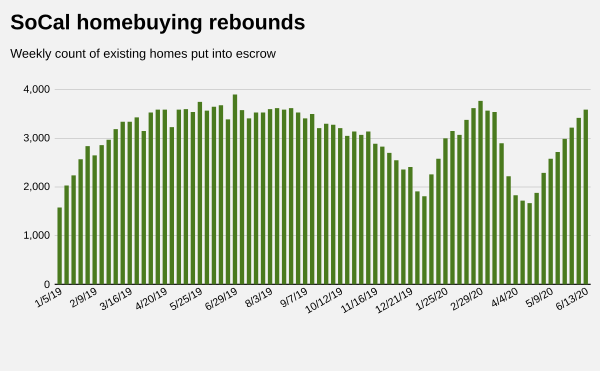 Image resolution: width=600 pixels, height=371 pixels. I want to click on chart-title: SoCal homebuying rebounds, so click(157, 24).